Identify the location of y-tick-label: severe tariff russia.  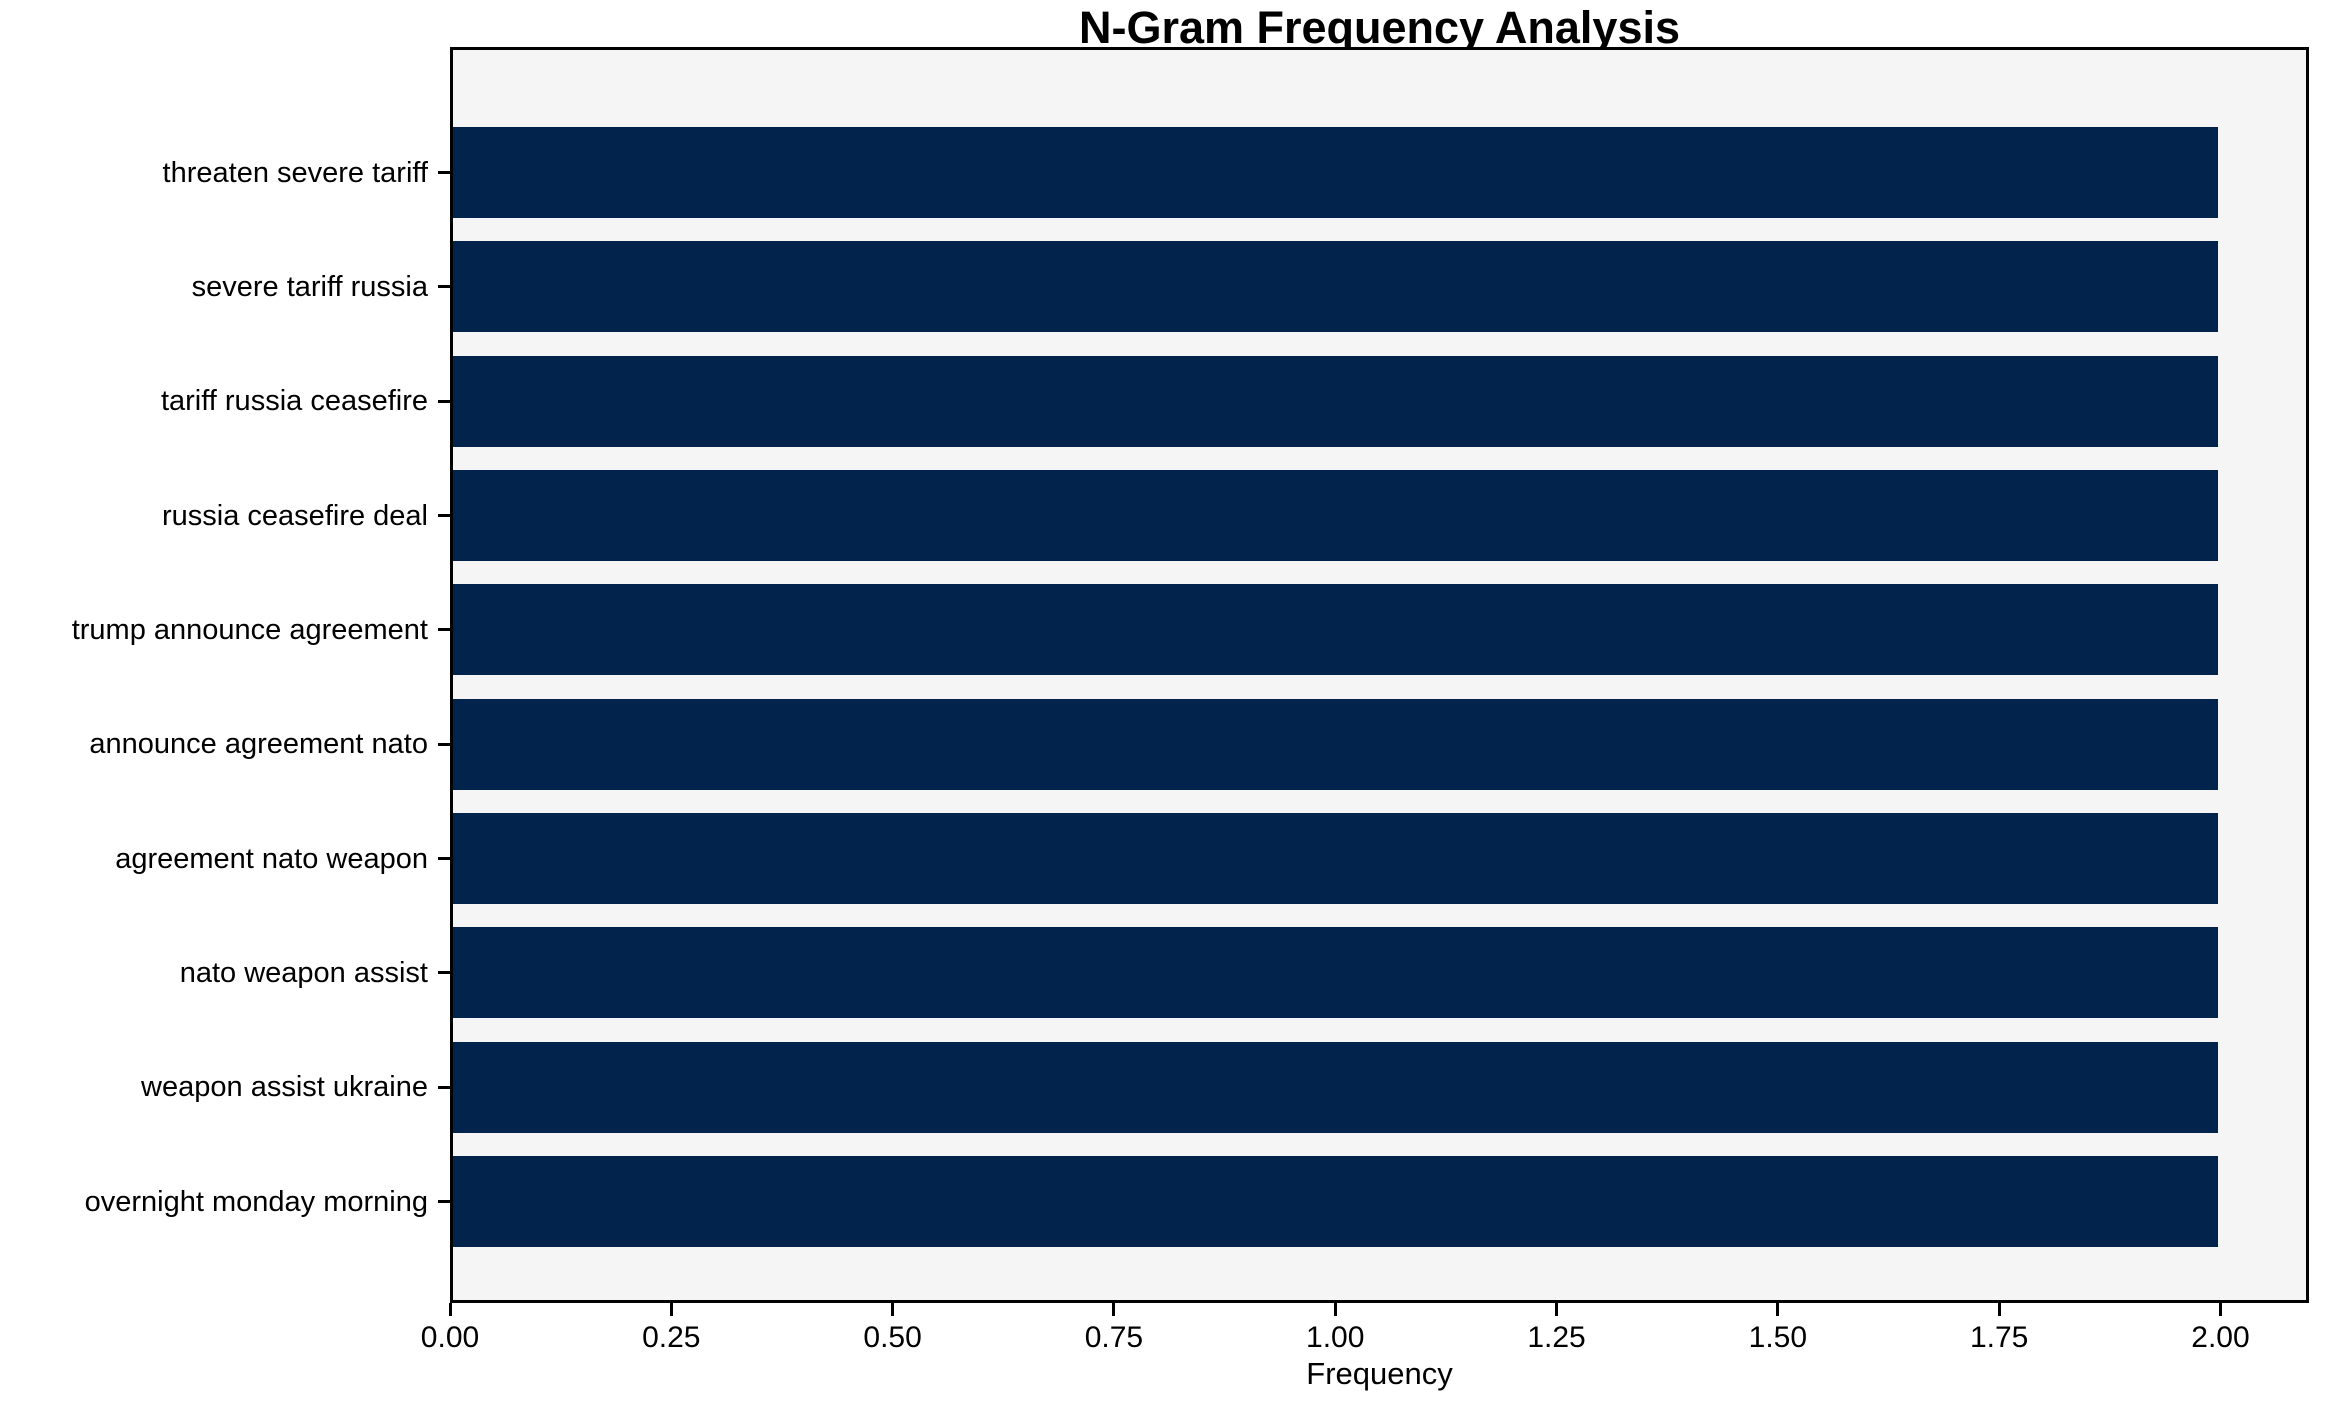
(309, 286).